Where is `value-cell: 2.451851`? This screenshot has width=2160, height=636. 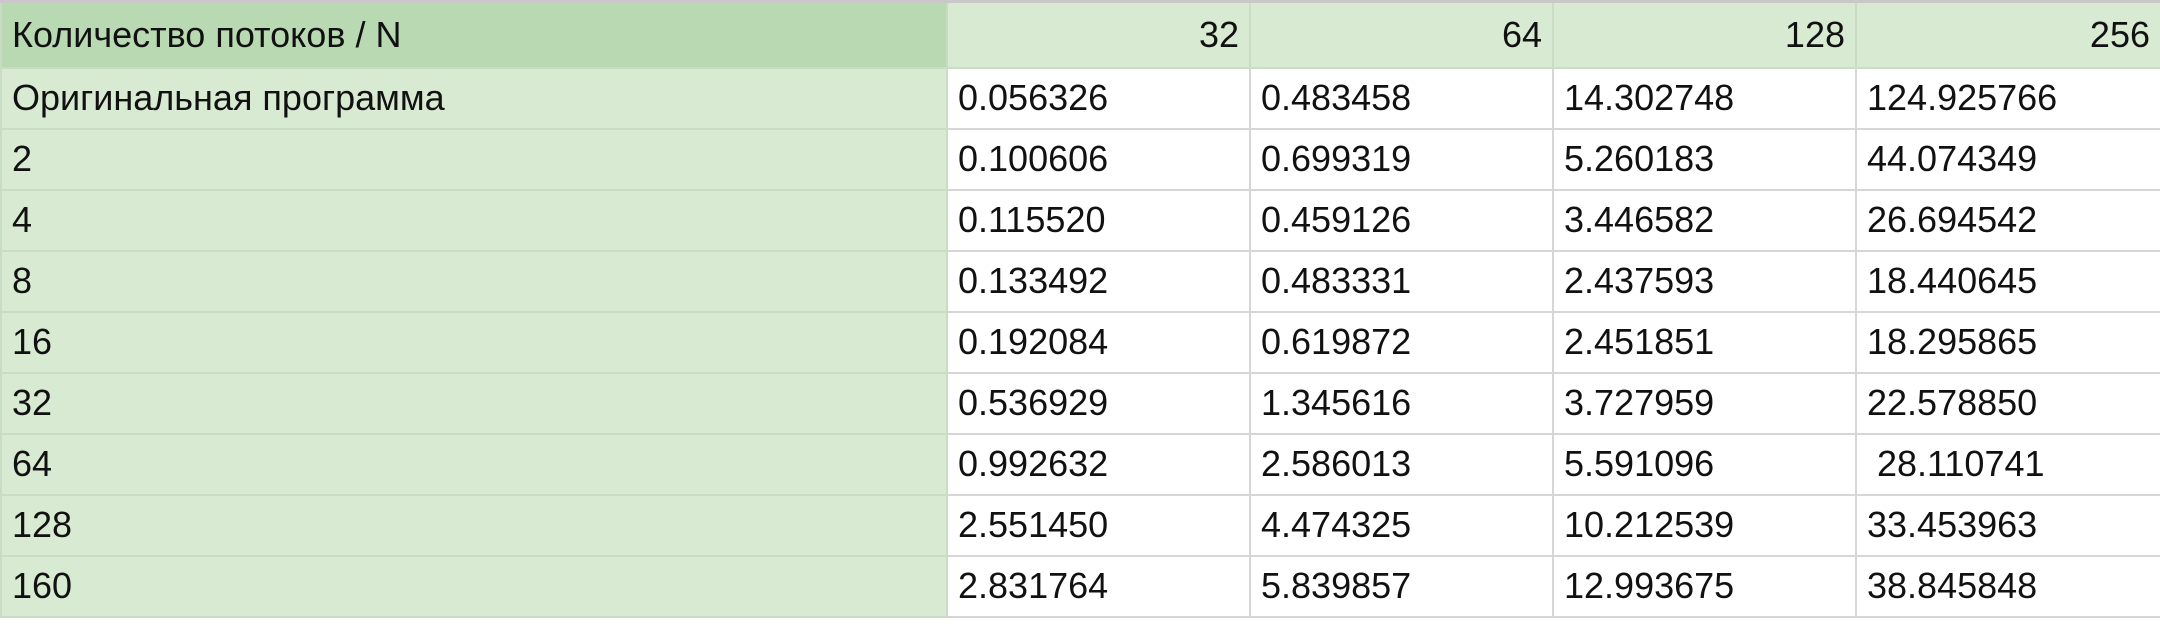 value-cell: 2.451851 is located at coordinates (1704, 342).